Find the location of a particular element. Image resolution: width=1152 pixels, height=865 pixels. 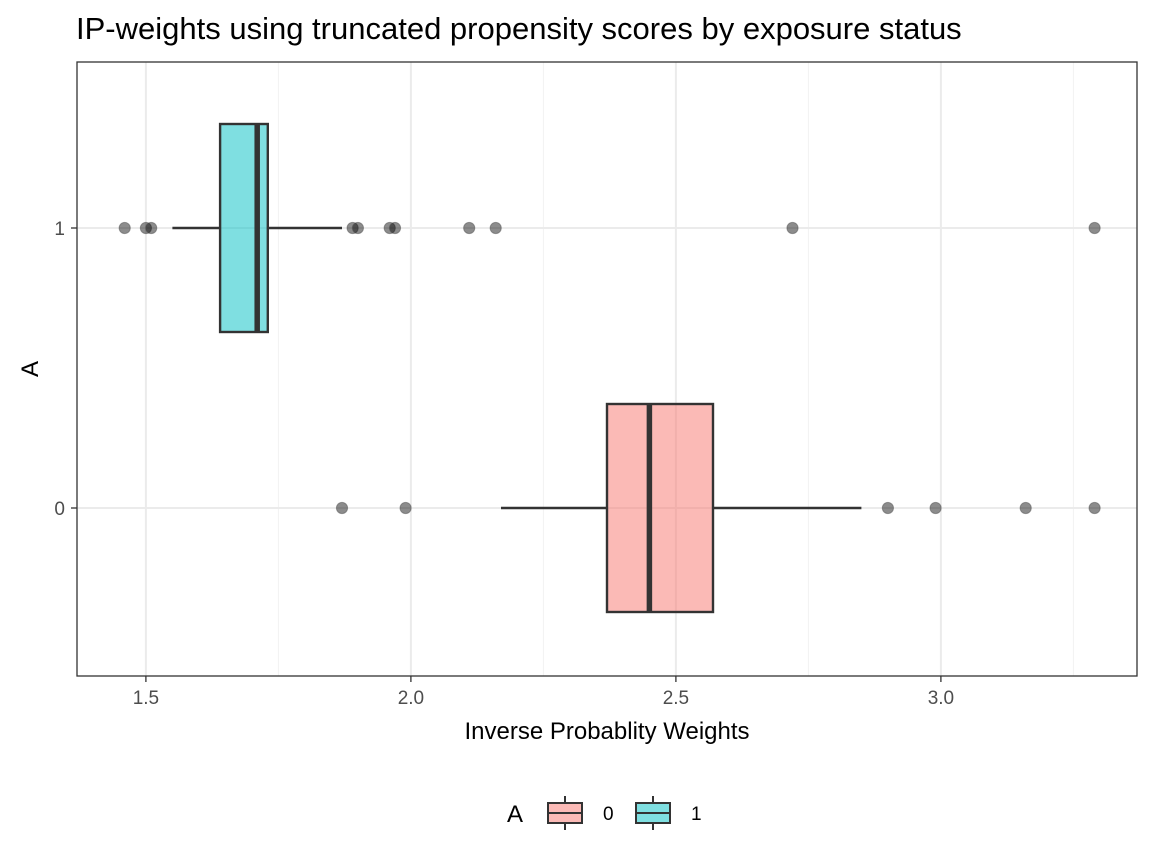

legend: A 0 1 is located at coordinates (604, 813).